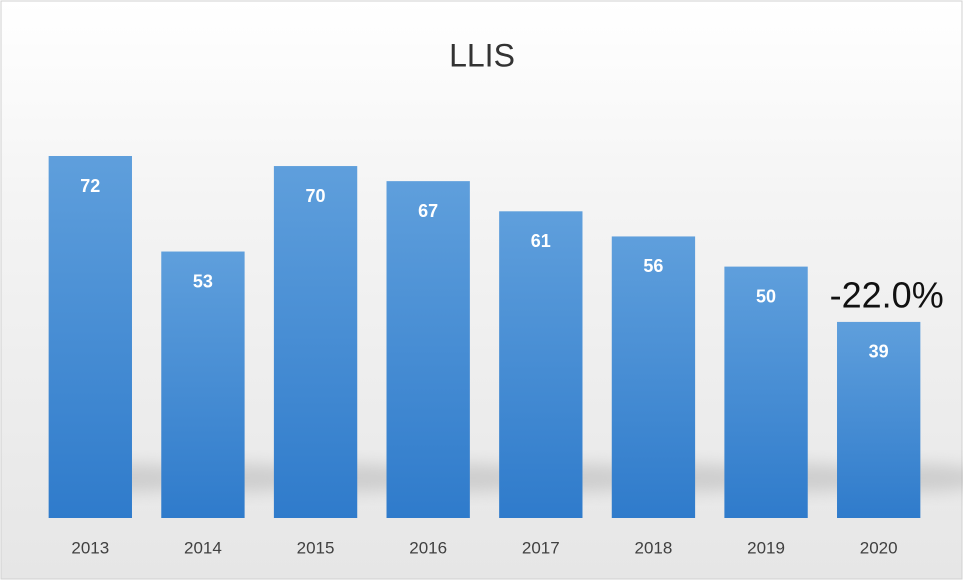  I want to click on data-label: 70, so click(316, 196).